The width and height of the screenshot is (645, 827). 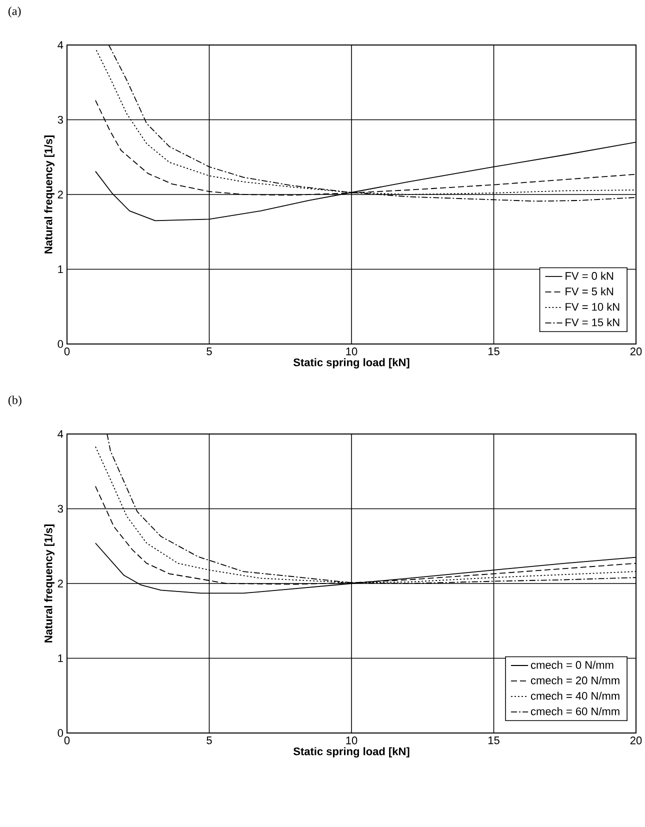 What do you see at coordinates (575, 711) in the screenshot?
I see `legend-label: cmech = 60 N/mm` at bounding box center [575, 711].